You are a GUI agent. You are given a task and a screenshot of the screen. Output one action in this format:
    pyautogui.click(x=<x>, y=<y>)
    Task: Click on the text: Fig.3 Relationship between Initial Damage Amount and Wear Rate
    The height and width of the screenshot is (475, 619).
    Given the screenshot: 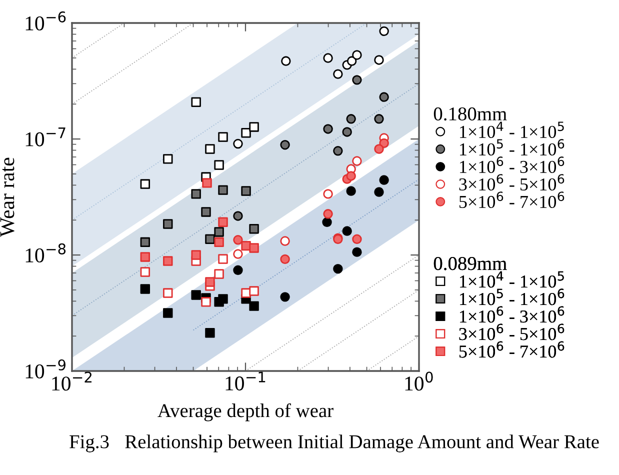 What is the action you would take?
    pyautogui.click(x=334, y=443)
    